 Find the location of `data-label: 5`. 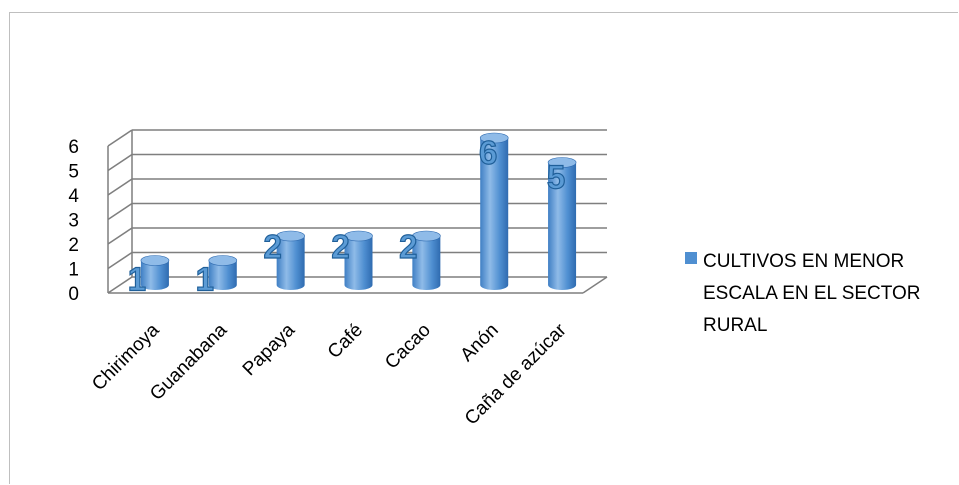

data-label: 5 is located at coordinates (556, 177).